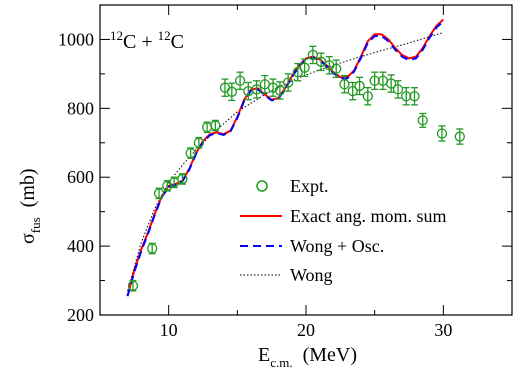  Describe the element at coordinates (76, 39) in the screenshot. I see `y-tick-label: 1000` at that location.